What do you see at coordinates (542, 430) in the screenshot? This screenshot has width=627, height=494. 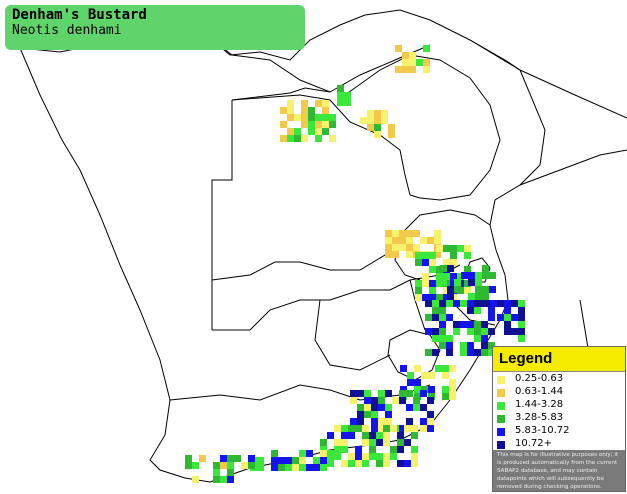 I see `legend-label: 5.83-10.72` at bounding box center [542, 430].